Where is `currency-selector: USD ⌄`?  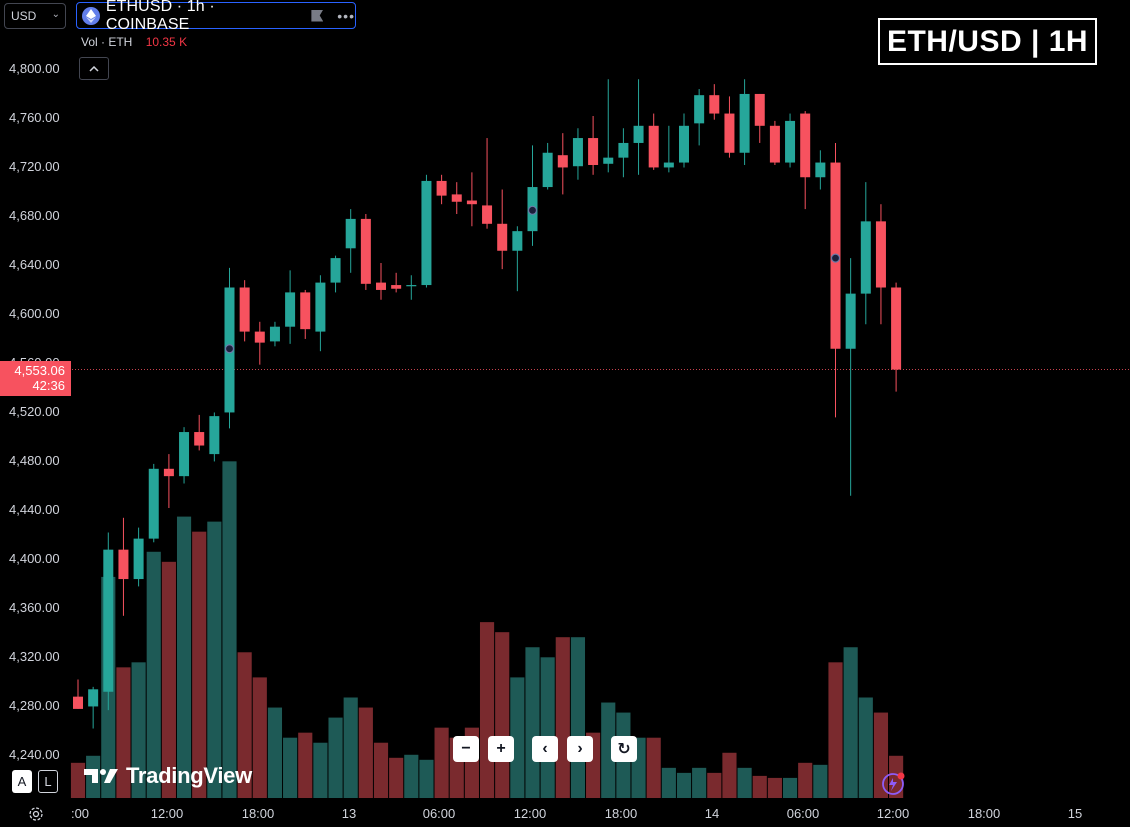 currency-selector: USD ⌄ is located at coordinates (35, 16).